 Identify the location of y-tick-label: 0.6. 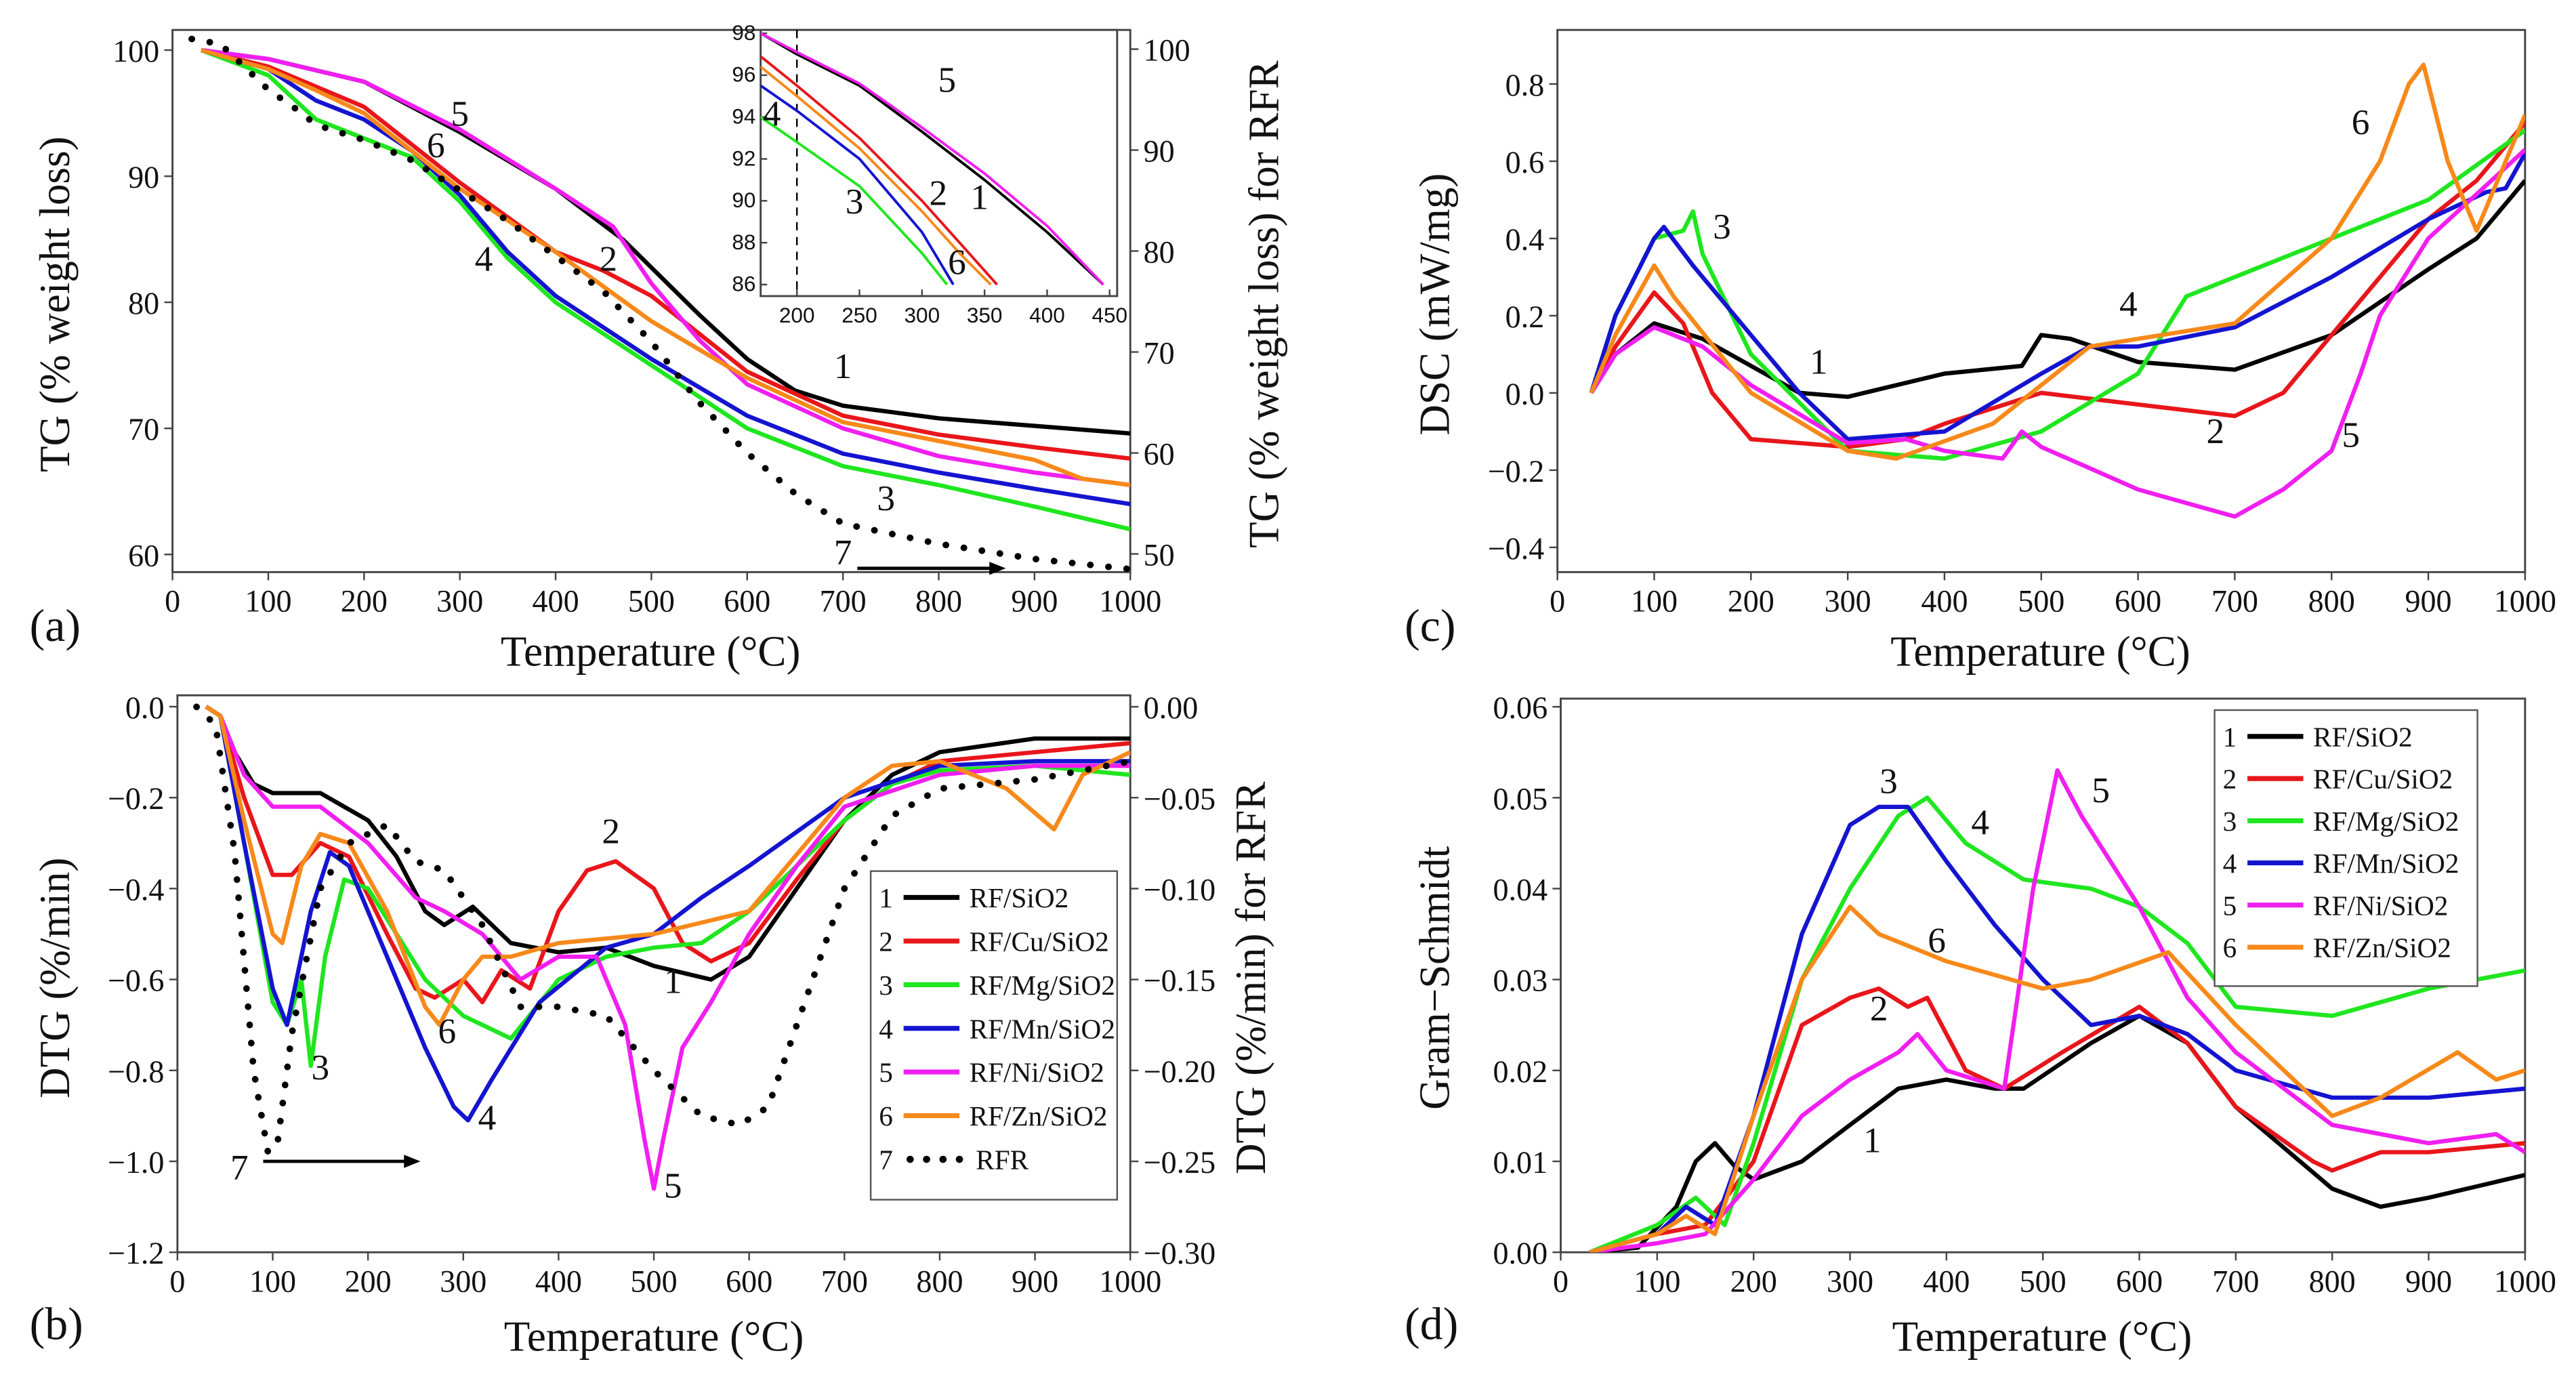
(1525, 163).